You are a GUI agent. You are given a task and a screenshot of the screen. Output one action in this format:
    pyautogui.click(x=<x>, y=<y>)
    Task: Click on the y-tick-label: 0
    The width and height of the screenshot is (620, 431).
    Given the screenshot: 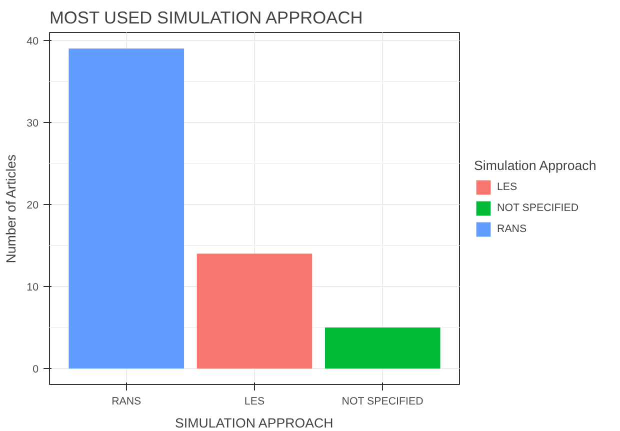 What is the action you would take?
    pyautogui.click(x=35, y=370)
    